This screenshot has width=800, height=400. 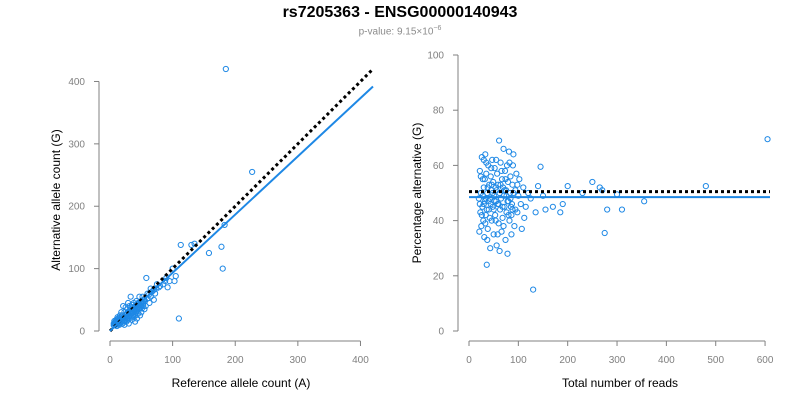 I want to click on y-axis-title: Percentage alternative (G), so click(x=417, y=193).